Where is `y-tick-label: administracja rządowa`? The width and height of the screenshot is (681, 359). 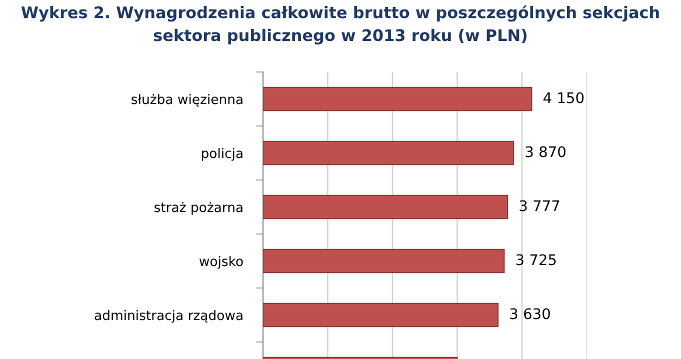
y-tick-label: administracja rządowa is located at coordinates (168, 316).